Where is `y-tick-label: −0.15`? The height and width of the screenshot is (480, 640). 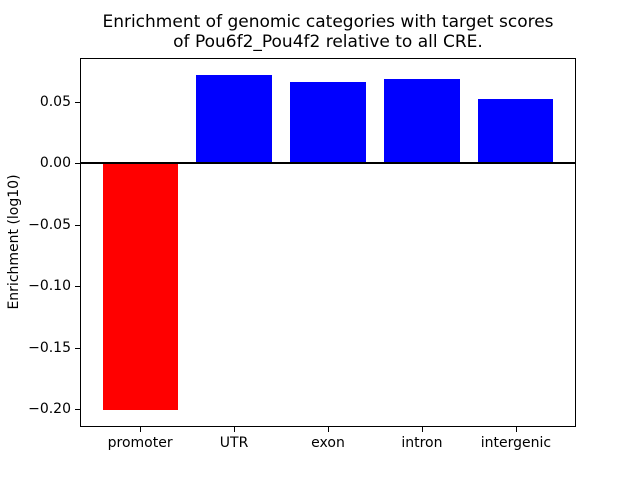 y-tick-label: −0.15 is located at coordinates (49, 347).